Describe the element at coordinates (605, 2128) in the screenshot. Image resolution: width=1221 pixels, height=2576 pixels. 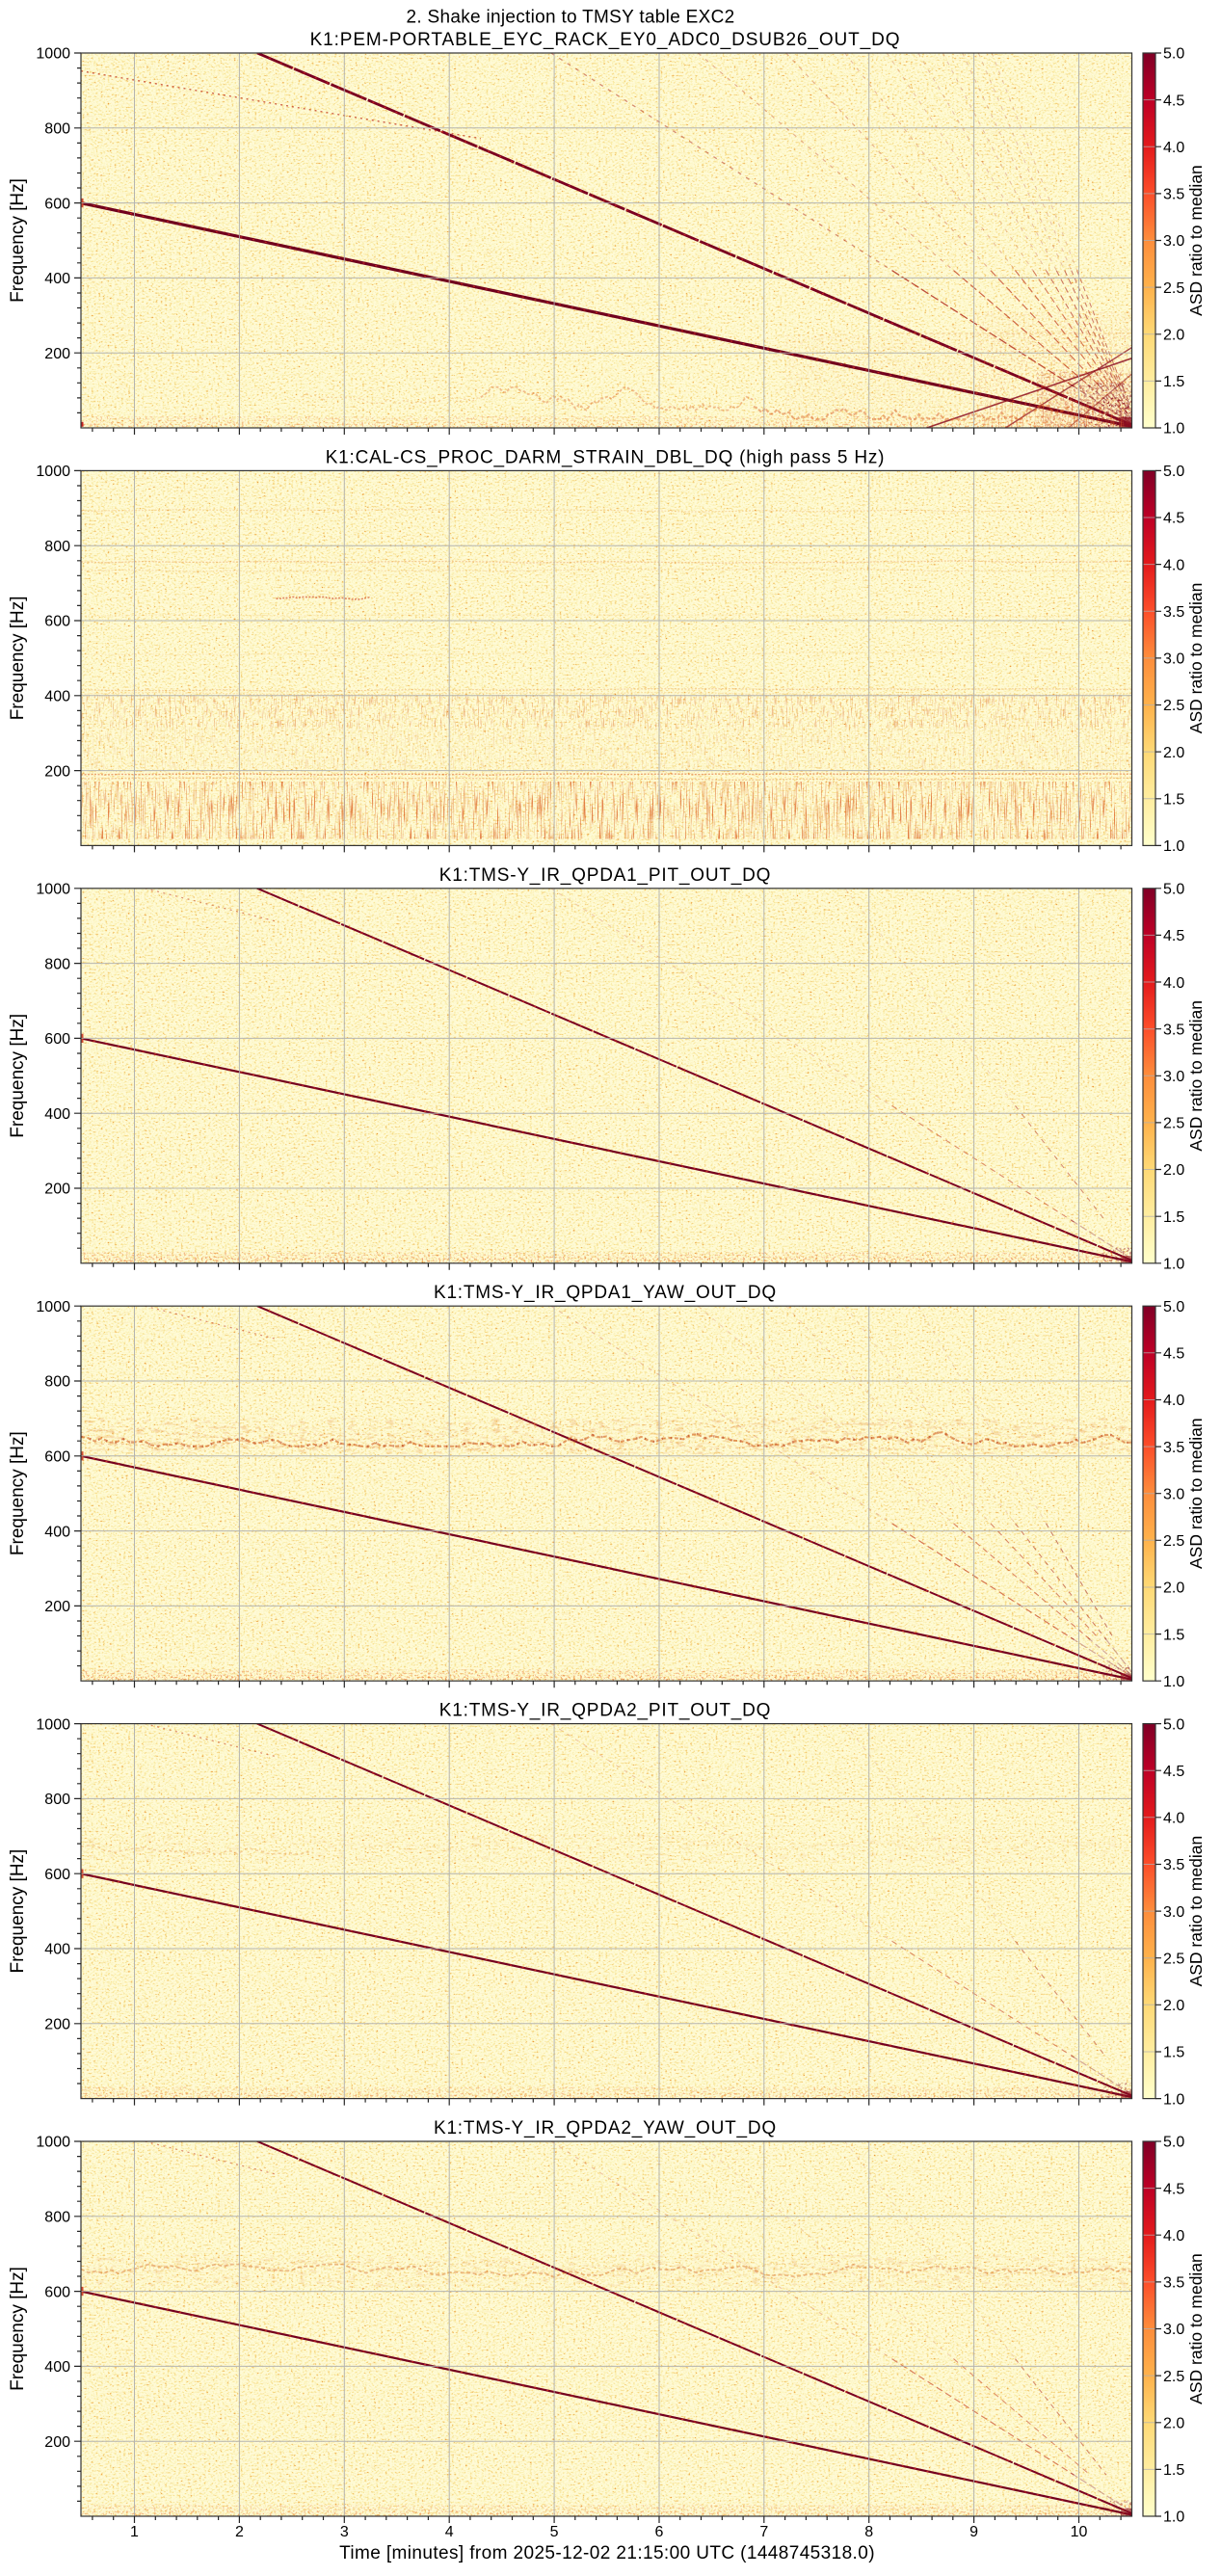
I see `svg-text: K1:TMS-Y_IR_QPDA2_YAW_OUT_DQ` at that location.